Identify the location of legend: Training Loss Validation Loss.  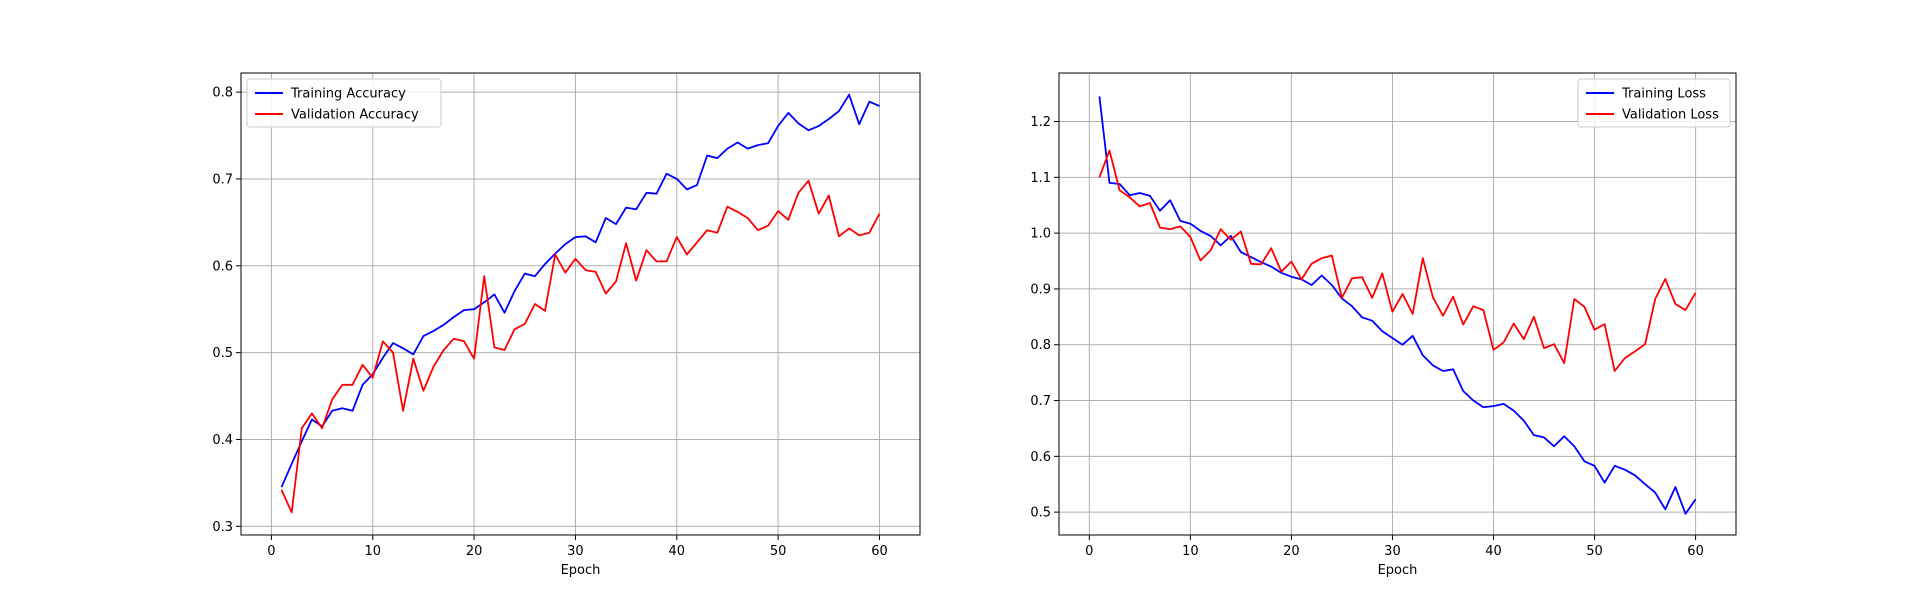
(1654, 103).